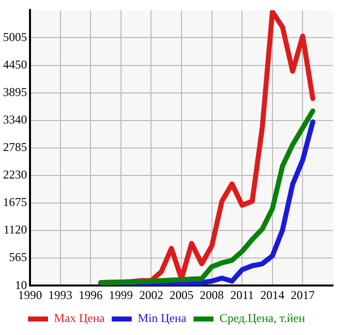 The image size is (345, 335). Describe the element at coordinates (15, 37) in the screenshot. I see `y-tick-label: 5005` at that location.